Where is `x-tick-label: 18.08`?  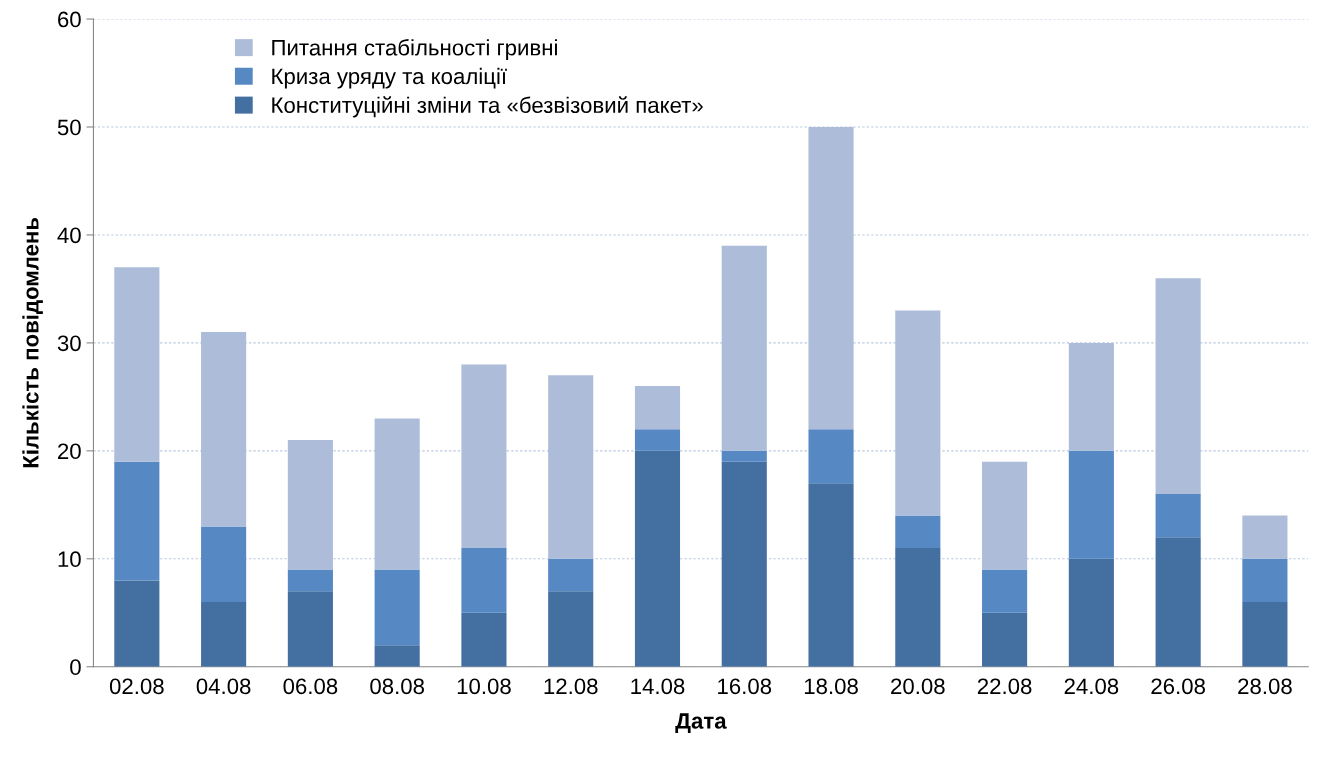
x-tick-label: 18.08 is located at coordinates (831, 686).